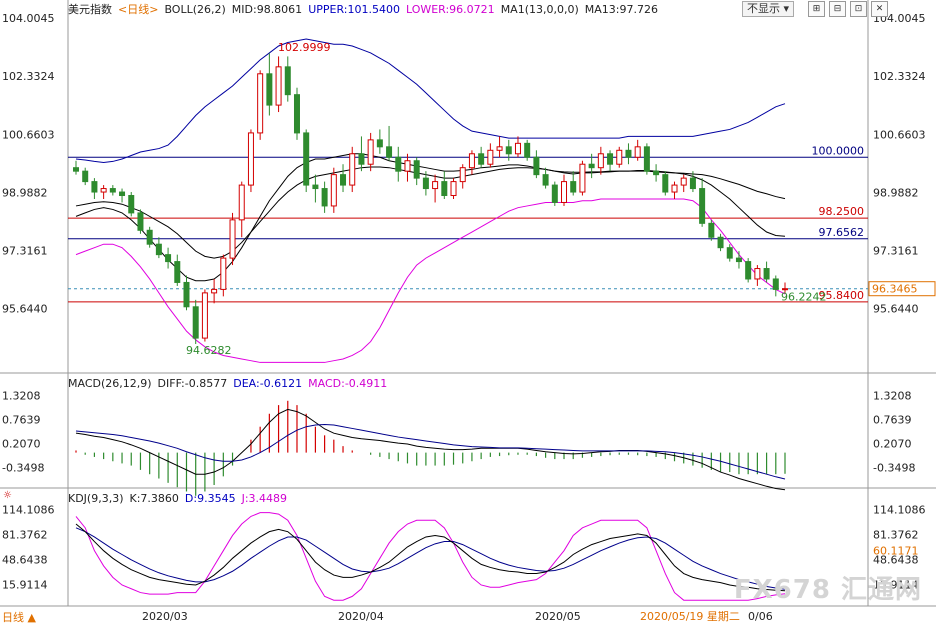 This screenshot has height=628, width=936. What do you see at coordinates (192, 383) in the screenshot?
I see `macd-diff: DIFF:-0.8577` at bounding box center [192, 383].